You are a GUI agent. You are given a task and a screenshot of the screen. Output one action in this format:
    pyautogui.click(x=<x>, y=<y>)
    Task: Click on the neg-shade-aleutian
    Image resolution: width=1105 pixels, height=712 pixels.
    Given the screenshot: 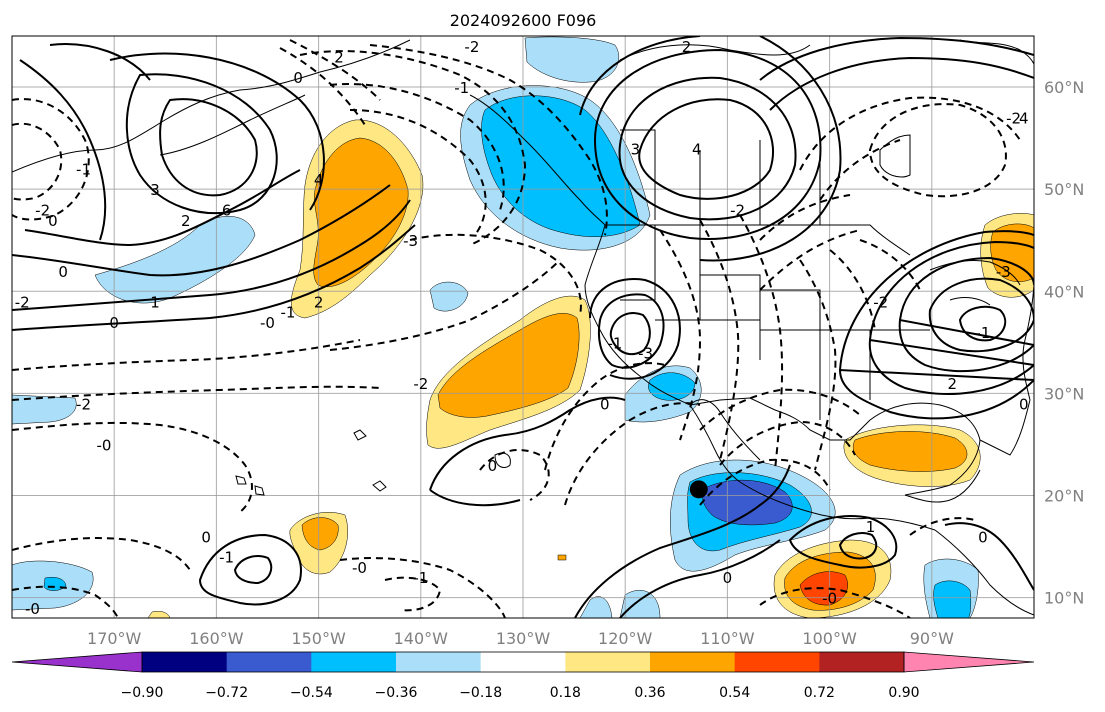 What is the action you would take?
    pyautogui.click(x=175, y=260)
    